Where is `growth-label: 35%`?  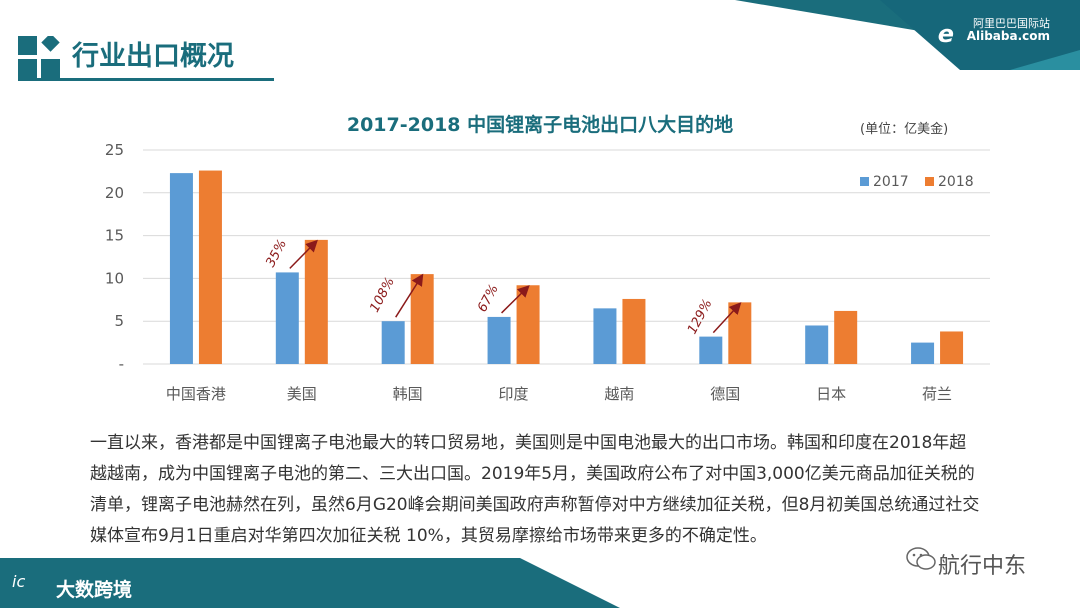
growth-label: 35% is located at coordinates (276, 253).